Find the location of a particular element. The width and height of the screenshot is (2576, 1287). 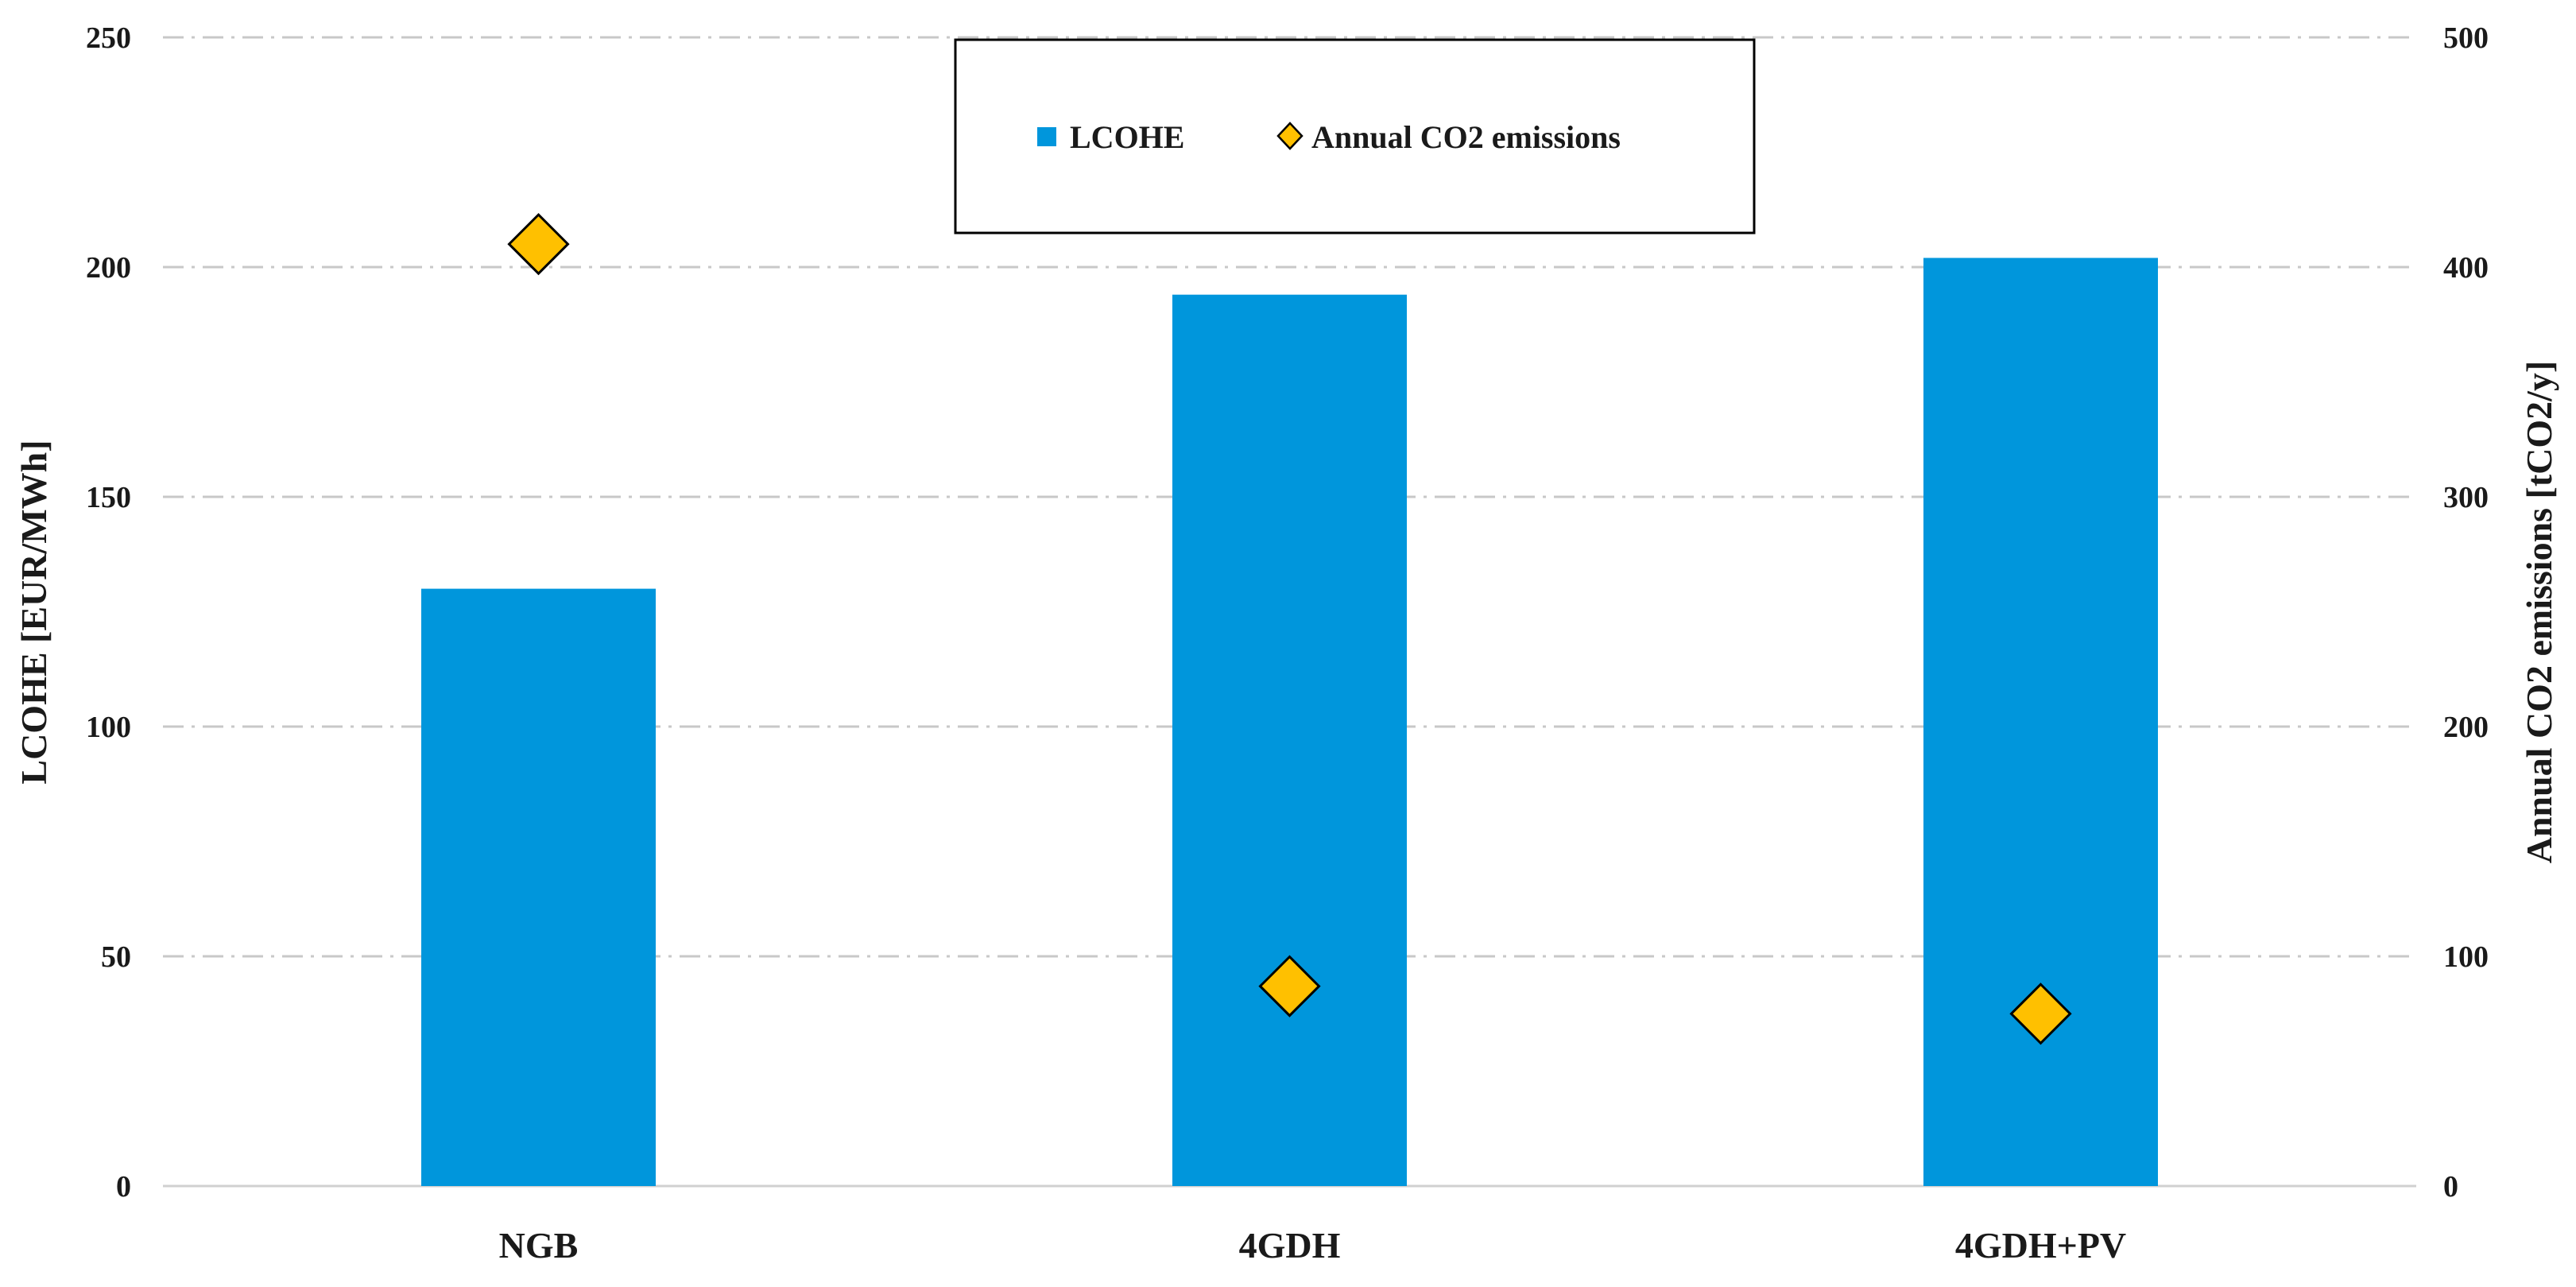

legend: LCOHE Annual CO2 emissions is located at coordinates (1355, 136).